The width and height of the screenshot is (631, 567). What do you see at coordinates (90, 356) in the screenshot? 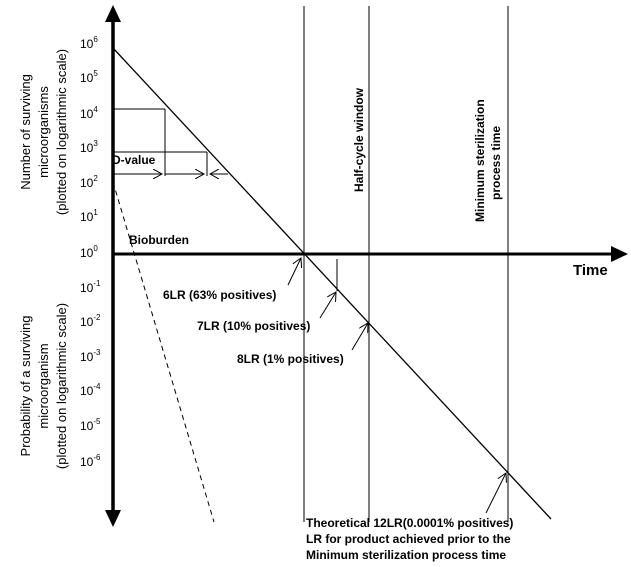
I see `y-tick-1e-3: 10⁻³` at bounding box center [90, 356].